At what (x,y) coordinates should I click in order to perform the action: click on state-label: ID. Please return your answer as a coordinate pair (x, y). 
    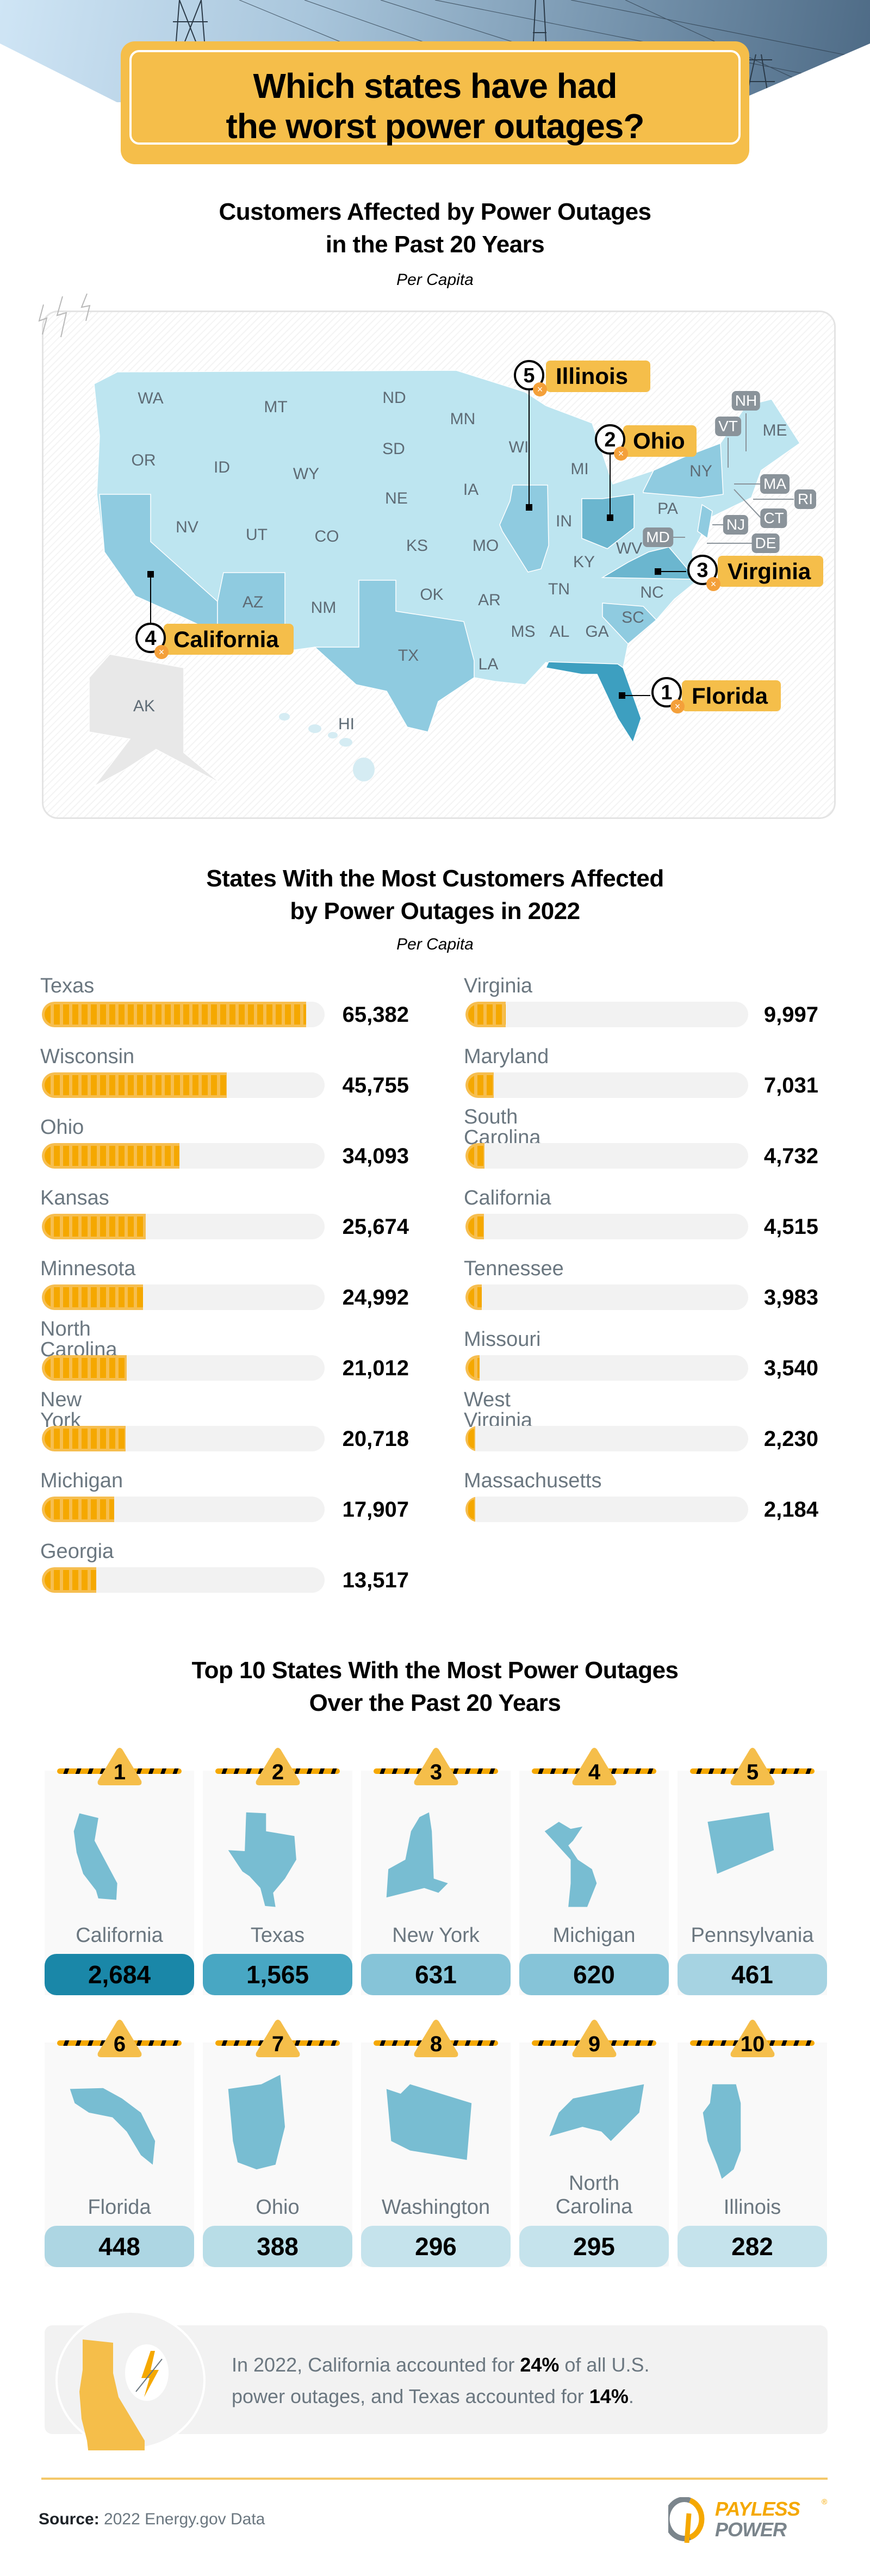
    Looking at the image, I should click on (222, 467).